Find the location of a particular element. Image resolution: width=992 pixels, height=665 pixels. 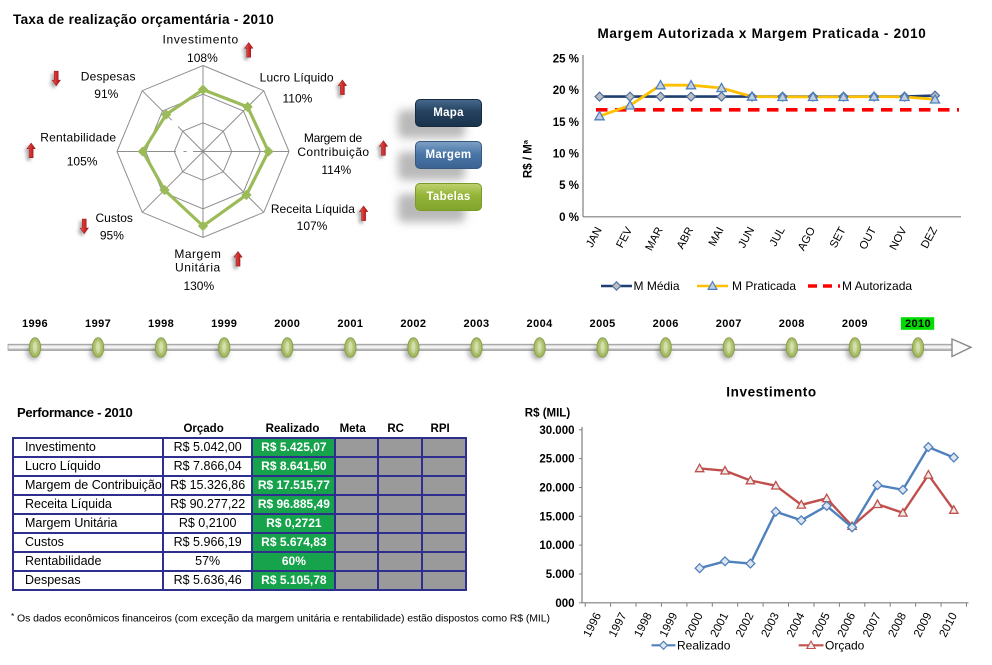

svg-text: 20.000 is located at coordinates (556, 489).